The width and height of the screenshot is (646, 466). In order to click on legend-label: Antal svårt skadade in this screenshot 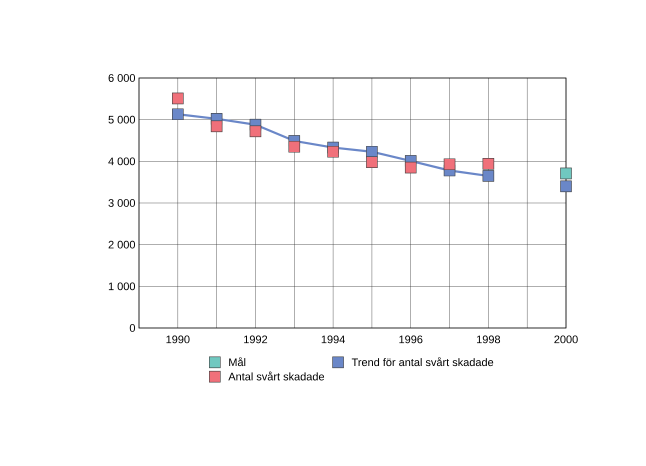, I will do `click(276, 376)`.